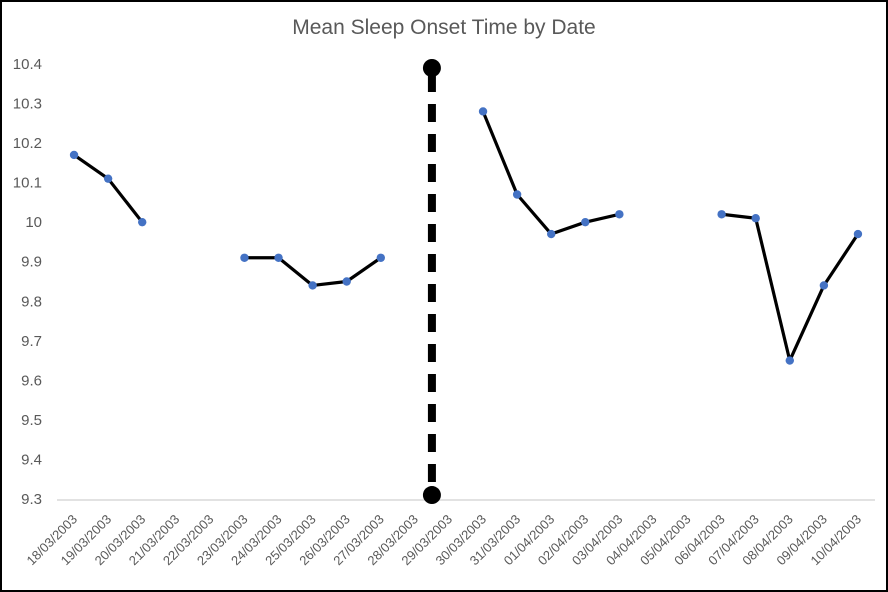 The width and height of the screenshot is (888, 592). What do you see at coordinates (27, 282) in the screenshot?
I see `y-axis-tick-labels: 9.3 9.4 9.5 9.6 9.7 9.8 9.9 10 10.1 10.2 10.3 10.4` at bounding box center [27, 282].